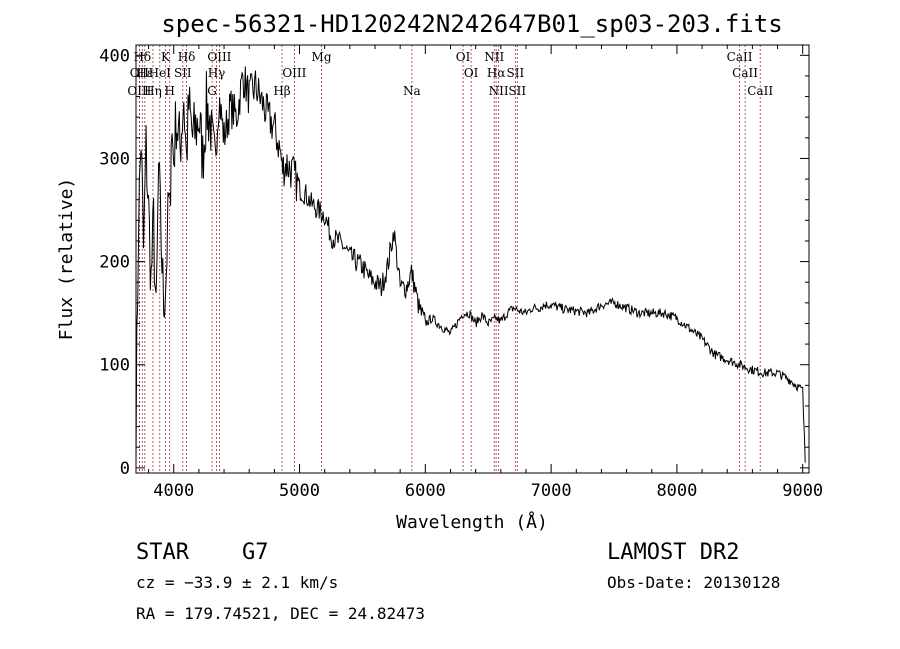 Image resolution: width=900 pixels, height=649 pixels. I want to click on survey-name: LAMOST DR2, so click(673, 552).